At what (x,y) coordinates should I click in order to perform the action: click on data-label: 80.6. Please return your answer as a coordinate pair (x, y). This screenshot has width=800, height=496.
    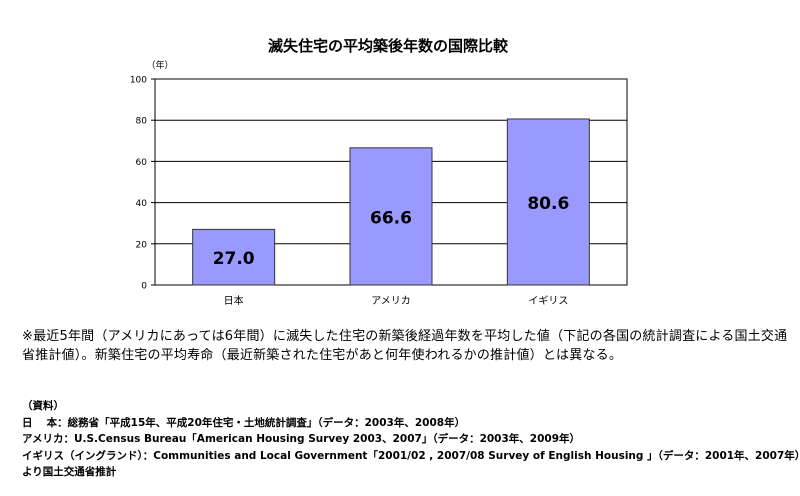
    Looking at the image, I should click on (548, 204).